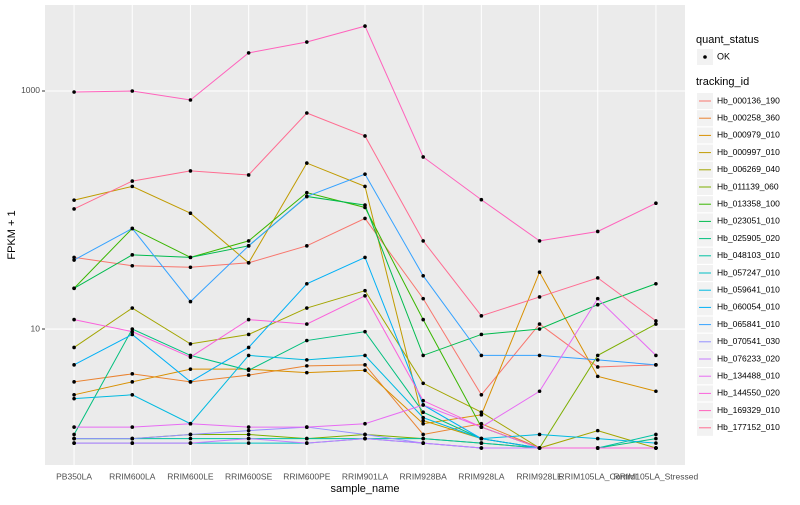  What do you see at coordinates (424, 476) in the screenshot?
I see `x-tick-label: RRIM928BA` at bounding box center [424, 476].